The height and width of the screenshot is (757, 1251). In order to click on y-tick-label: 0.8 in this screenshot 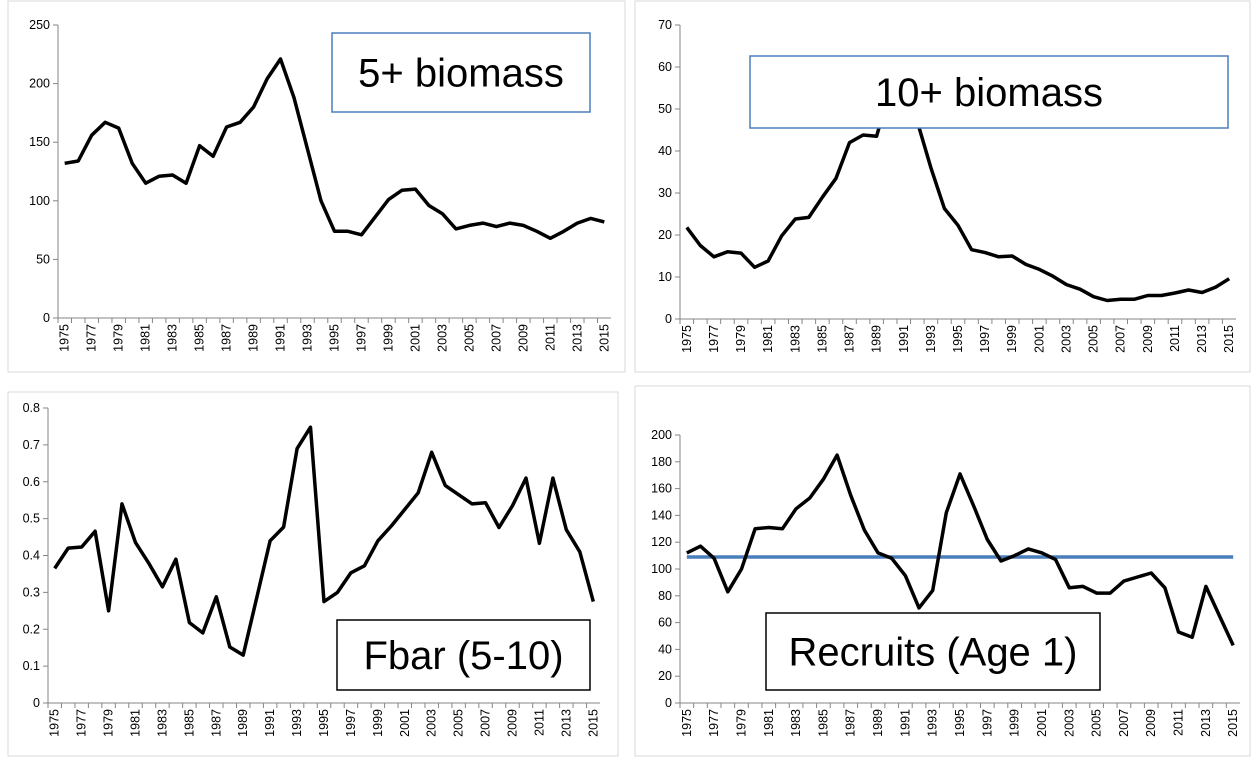, I will do `click(31, 408)`.